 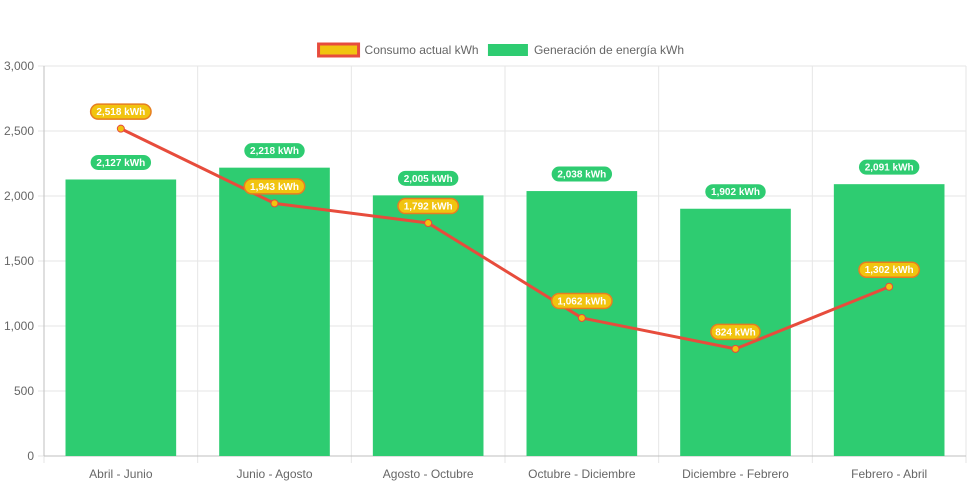 I want to click on legend-label: Generación de energía kWh, so click(x=609, y=50).